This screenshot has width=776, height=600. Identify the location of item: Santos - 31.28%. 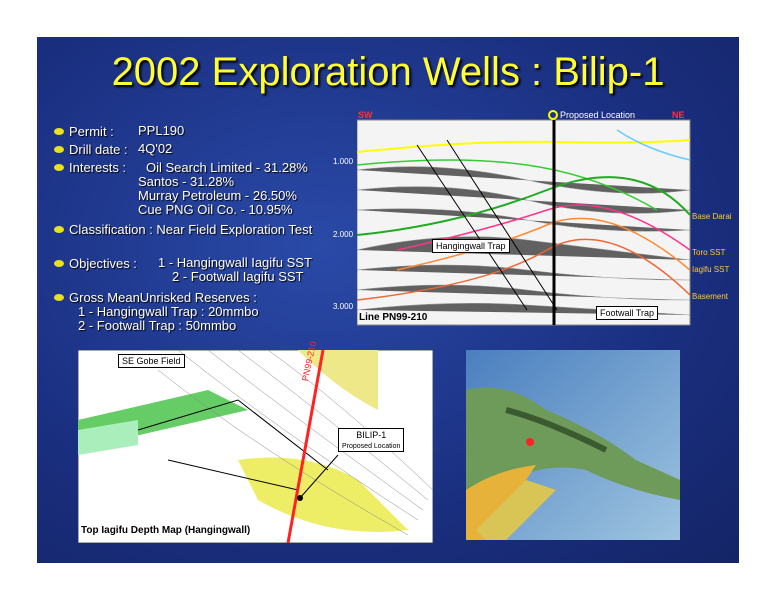
(186, 181).